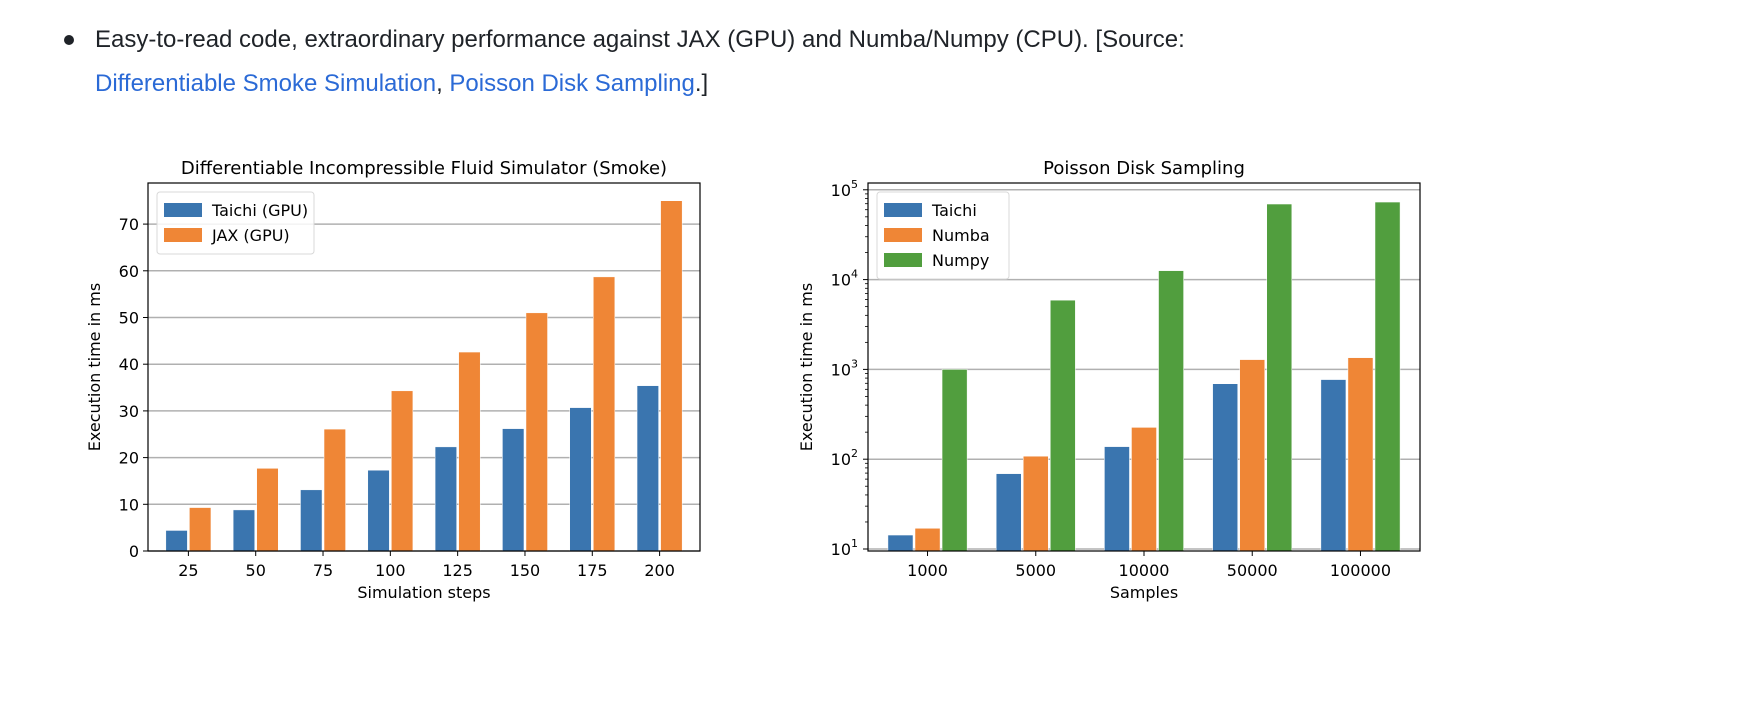  What do you see at coordinates (854, 543) in the screenshot?
I see `y-tick-exponent: 1` at bounding box center [854, 543].